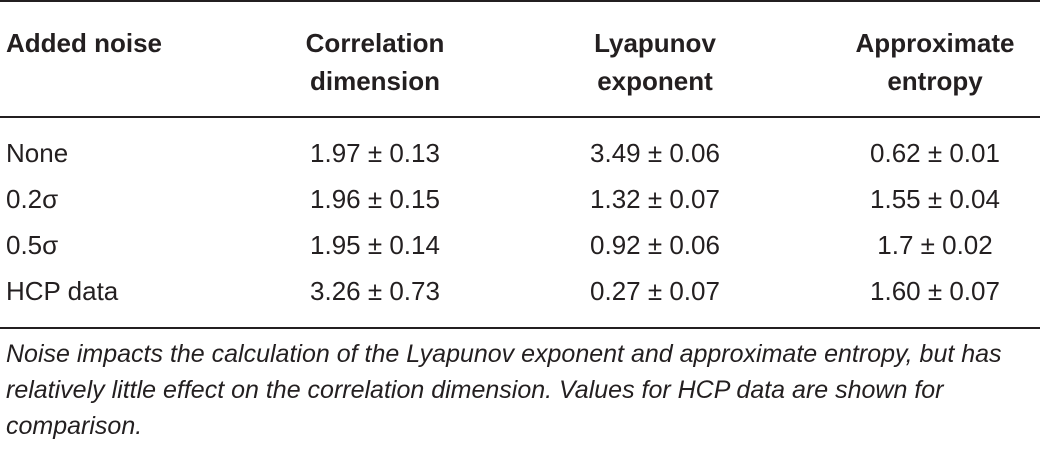 This screenshot has height=453, width=1040. Describe the element at coordinates (520, 199) in the screenshot. I see `table-row: 0.2σ 1.96 ± 0.15 1.32 ± 0.07 1.55 ± 0.04` at that location.